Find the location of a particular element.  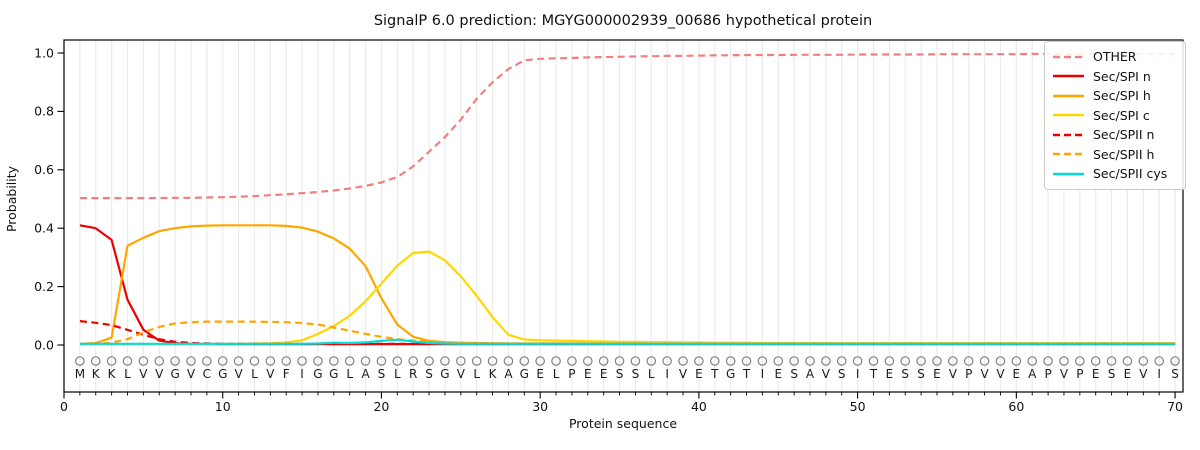

legend-item: Sec/SPI h is located at coordinates (1114, 96).